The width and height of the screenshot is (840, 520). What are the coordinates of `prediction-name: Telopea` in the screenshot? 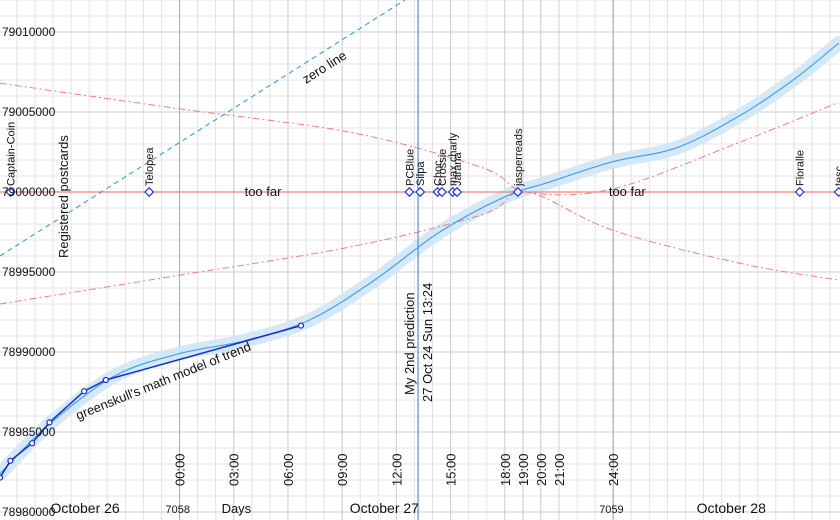 It's located at (150, 166).